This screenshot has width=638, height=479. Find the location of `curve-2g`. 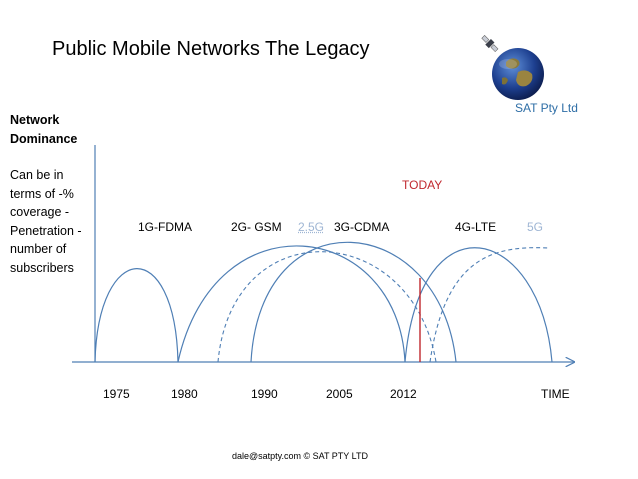

curve-2g is located at coordinates (291, 304).